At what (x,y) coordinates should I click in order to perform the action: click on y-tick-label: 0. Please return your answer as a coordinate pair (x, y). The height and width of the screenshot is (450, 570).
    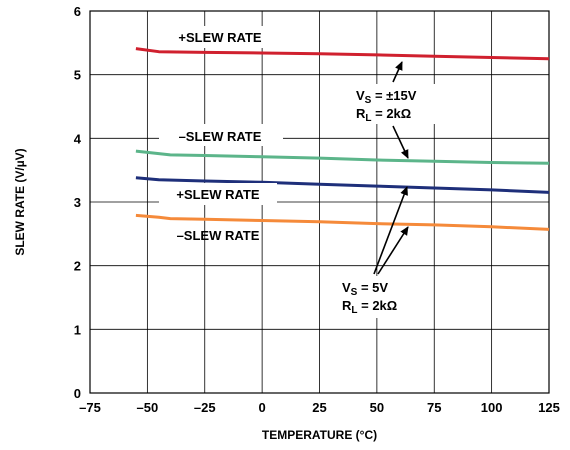
    Looking at the image, I should click on (77, 393).